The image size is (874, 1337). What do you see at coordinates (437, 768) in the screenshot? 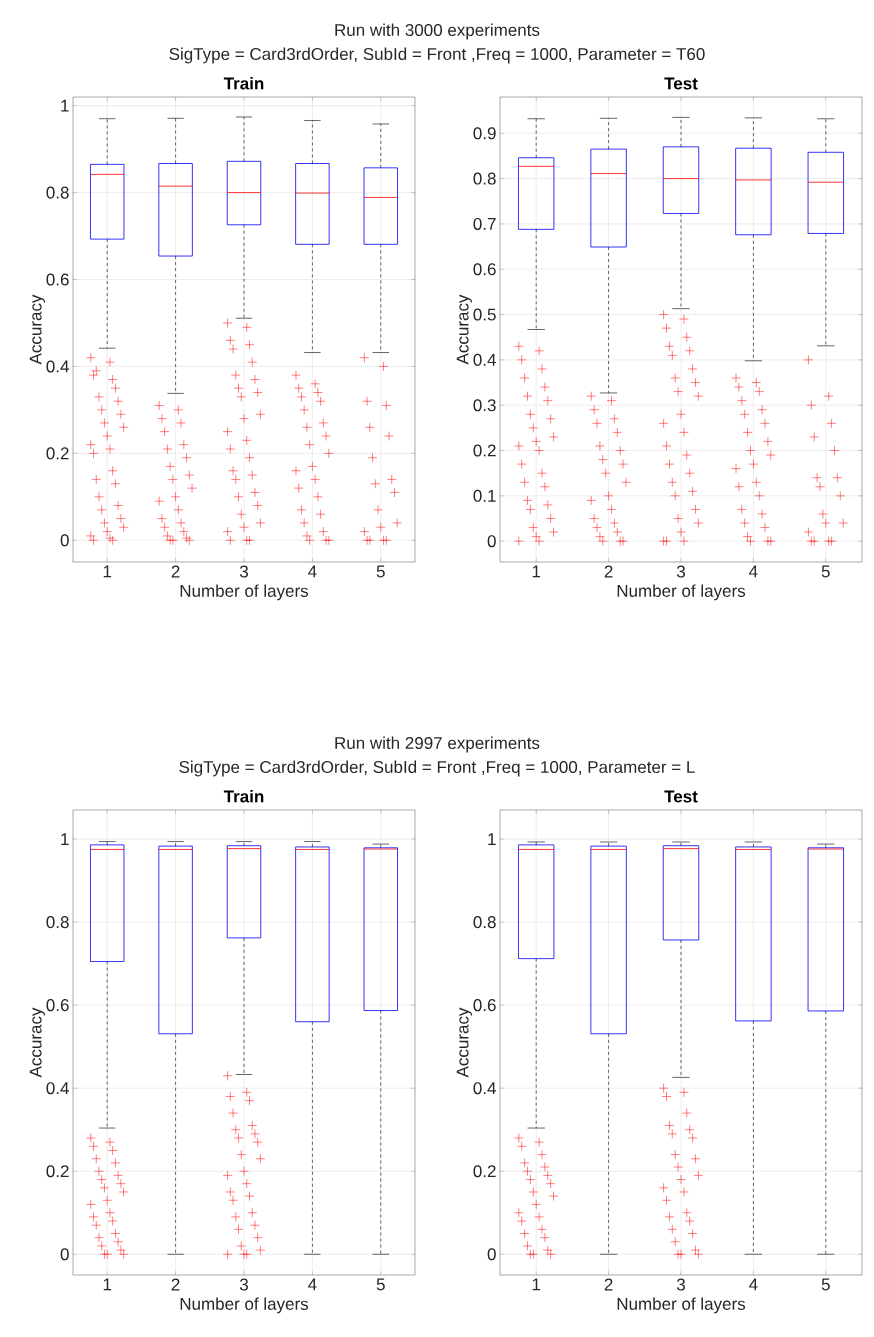
I see `text: SigType = Card3rdOrder, SubId = Front ,Freq = 1000, Parameter = L` at bounding box center [437, 768].